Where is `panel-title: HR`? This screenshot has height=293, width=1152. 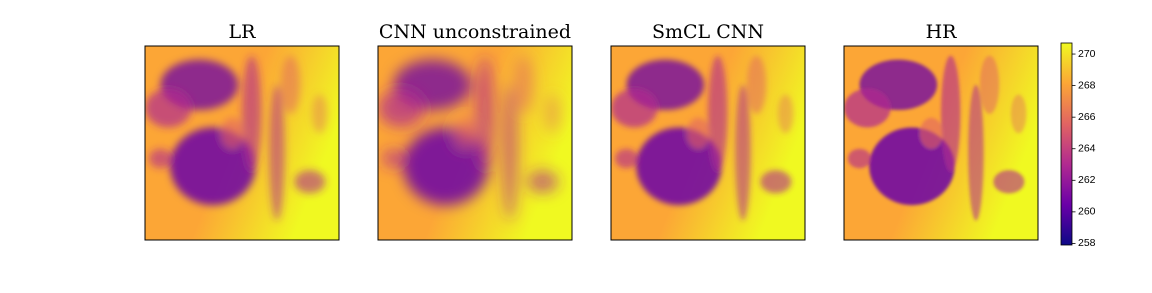 panel-title: HR is located at coordinates (942, 32).